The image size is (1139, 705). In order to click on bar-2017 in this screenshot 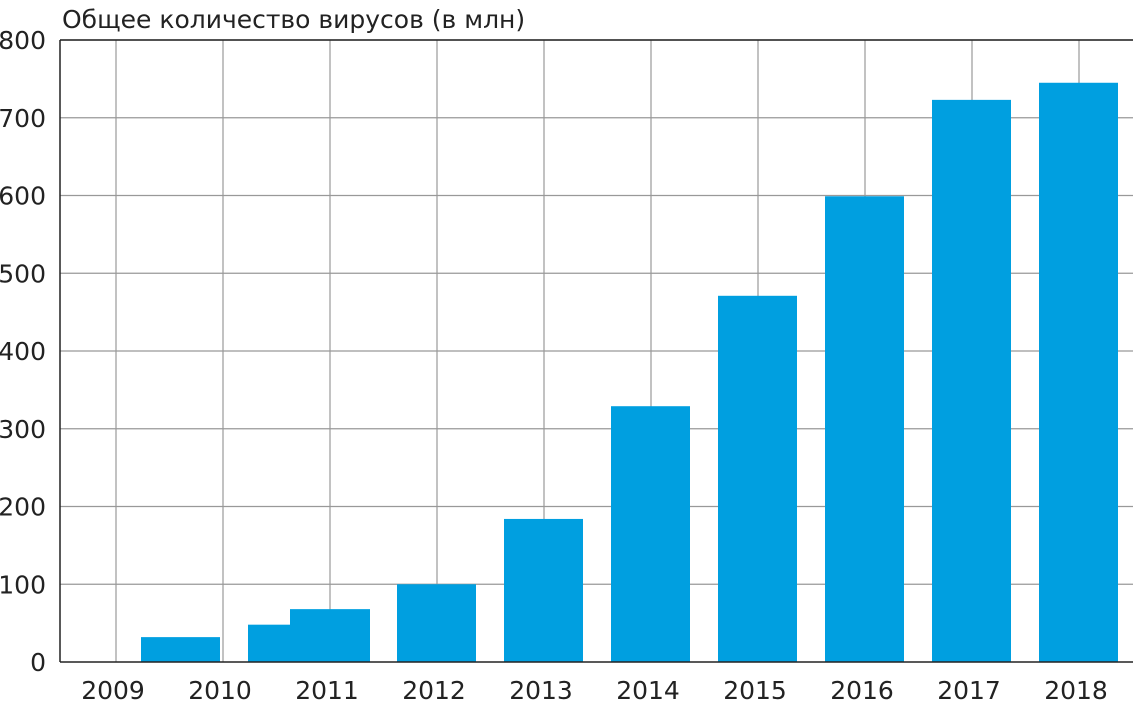, I will do `click(971, 381)`.